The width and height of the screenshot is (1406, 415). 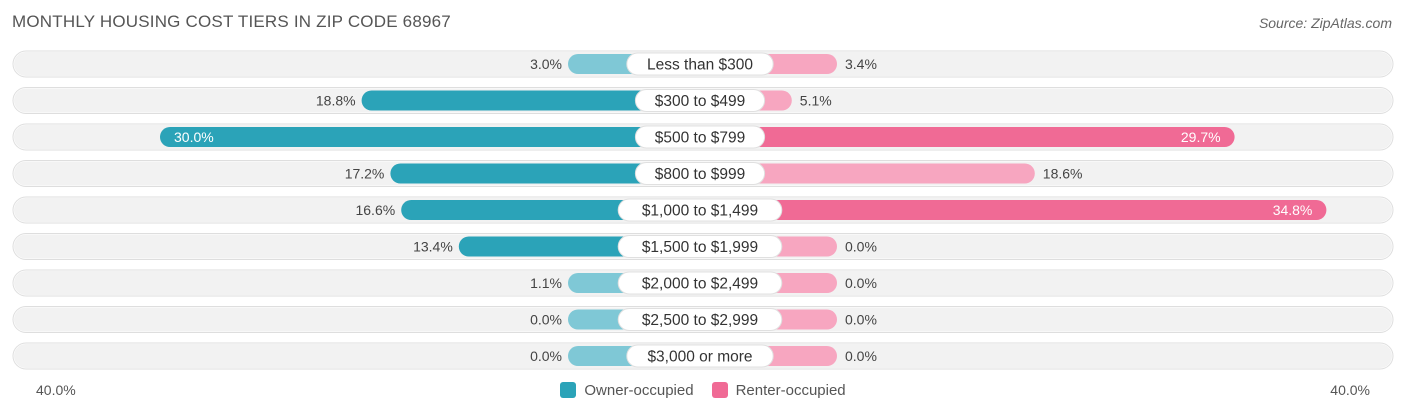 I want to click on legend-renter: Renter-occupied, so click(x=778, y=390).